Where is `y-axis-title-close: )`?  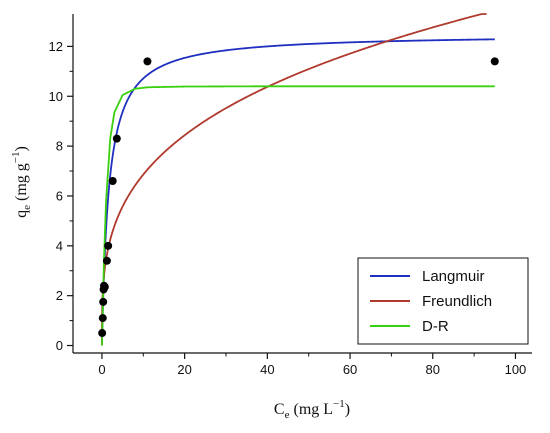 y-axis-title-close: ) is located at coordinates (21, 148).